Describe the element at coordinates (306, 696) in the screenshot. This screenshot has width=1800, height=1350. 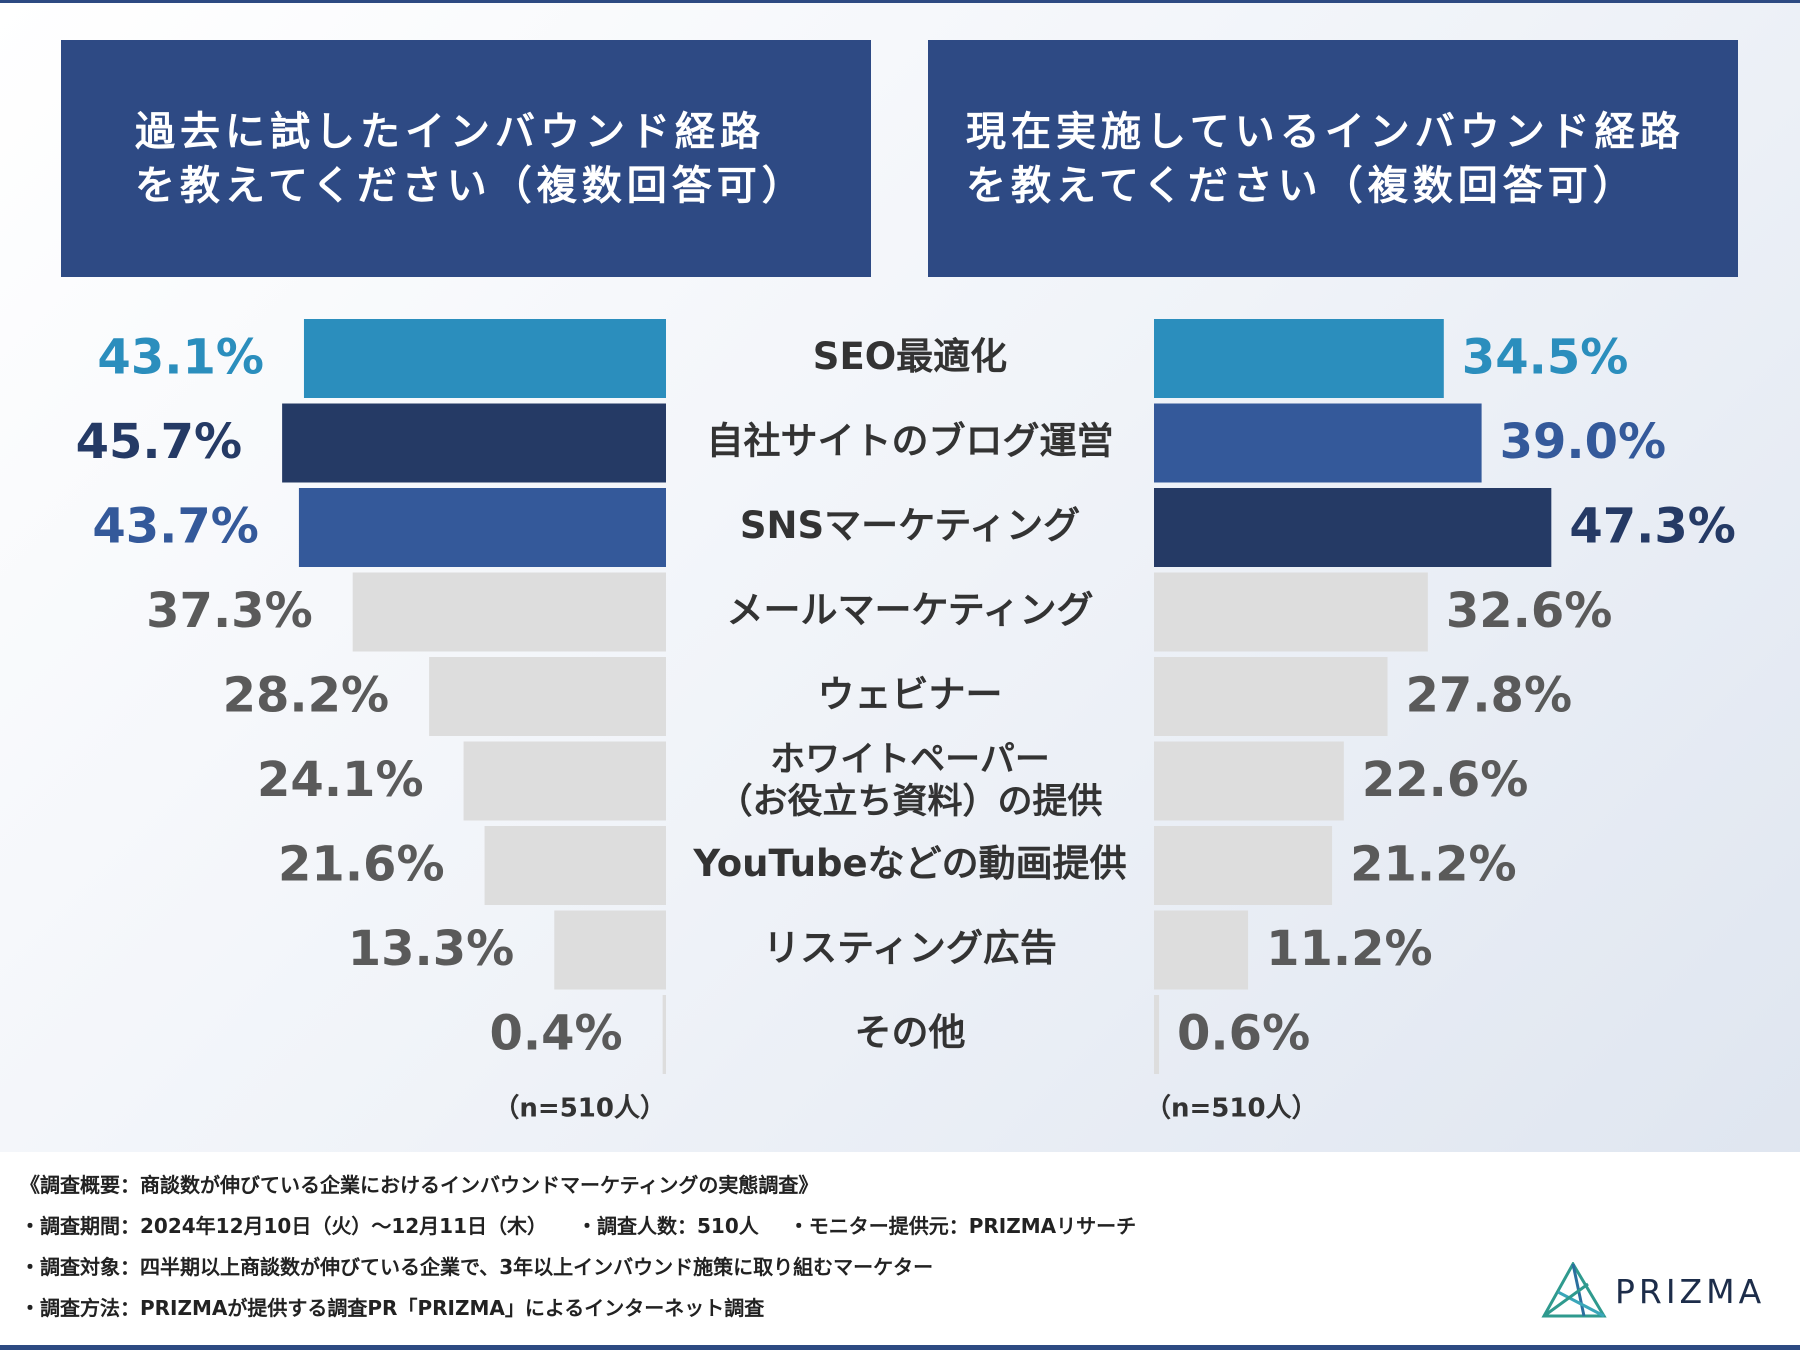
I see `left-value-label: 28.2%` at that location.